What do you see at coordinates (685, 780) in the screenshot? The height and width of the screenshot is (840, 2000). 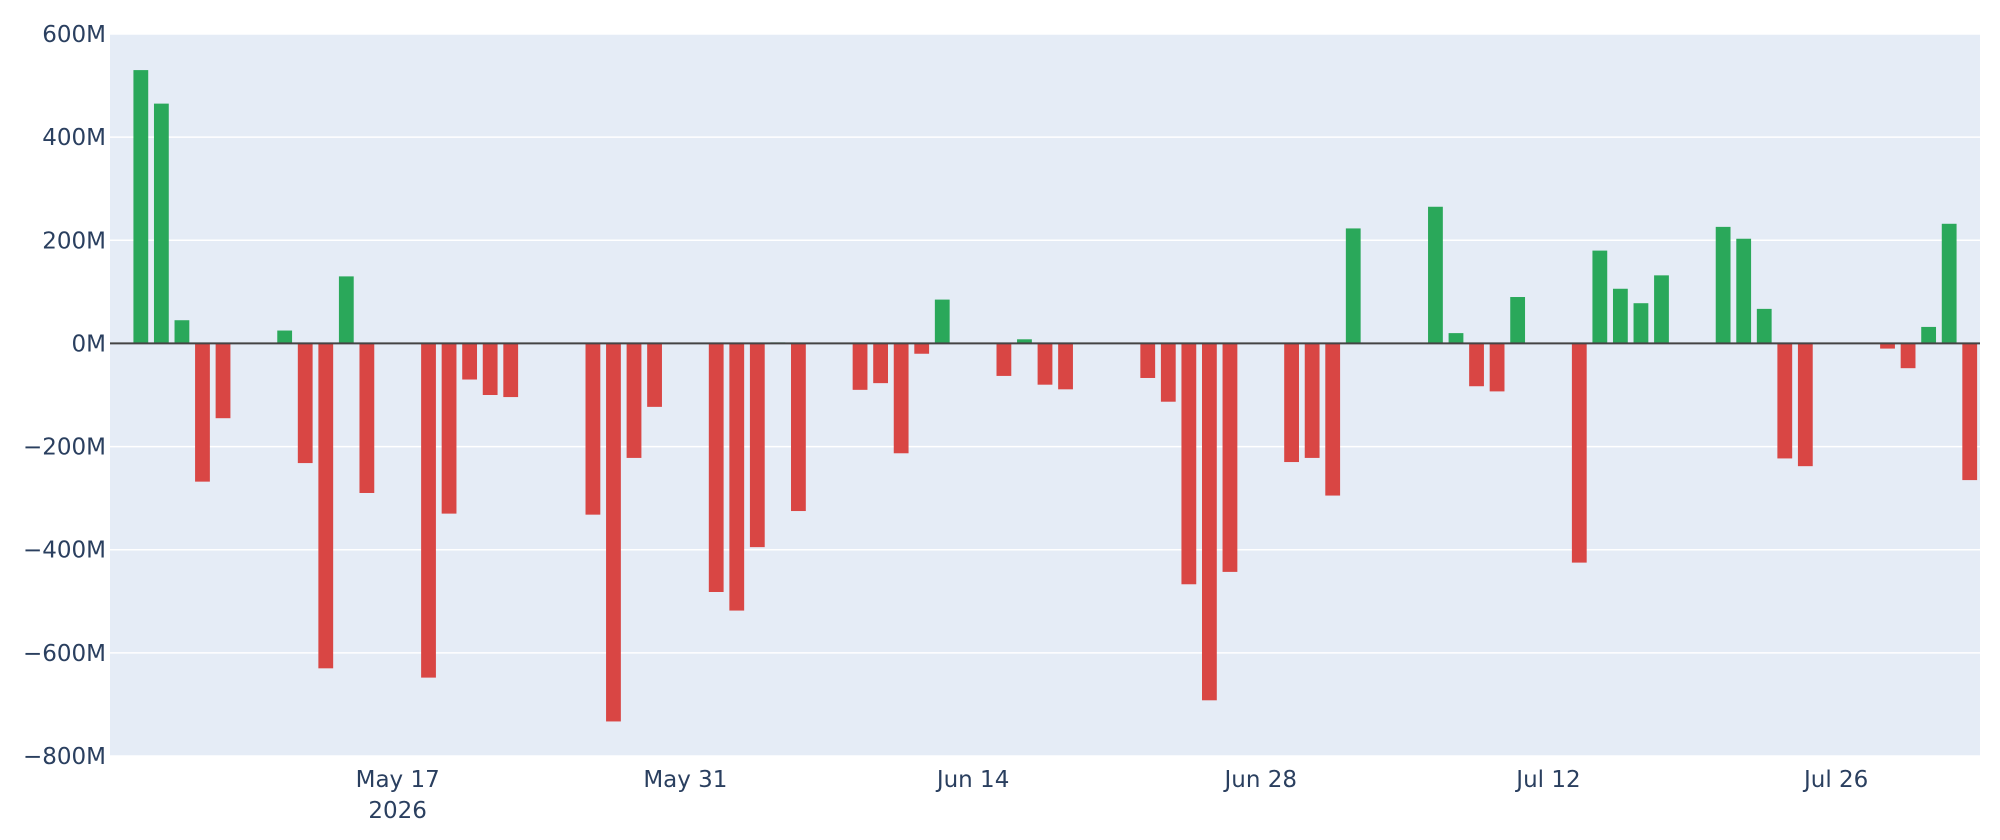 I see `x-tick-label: May 31` at bounding box center [685, 780].